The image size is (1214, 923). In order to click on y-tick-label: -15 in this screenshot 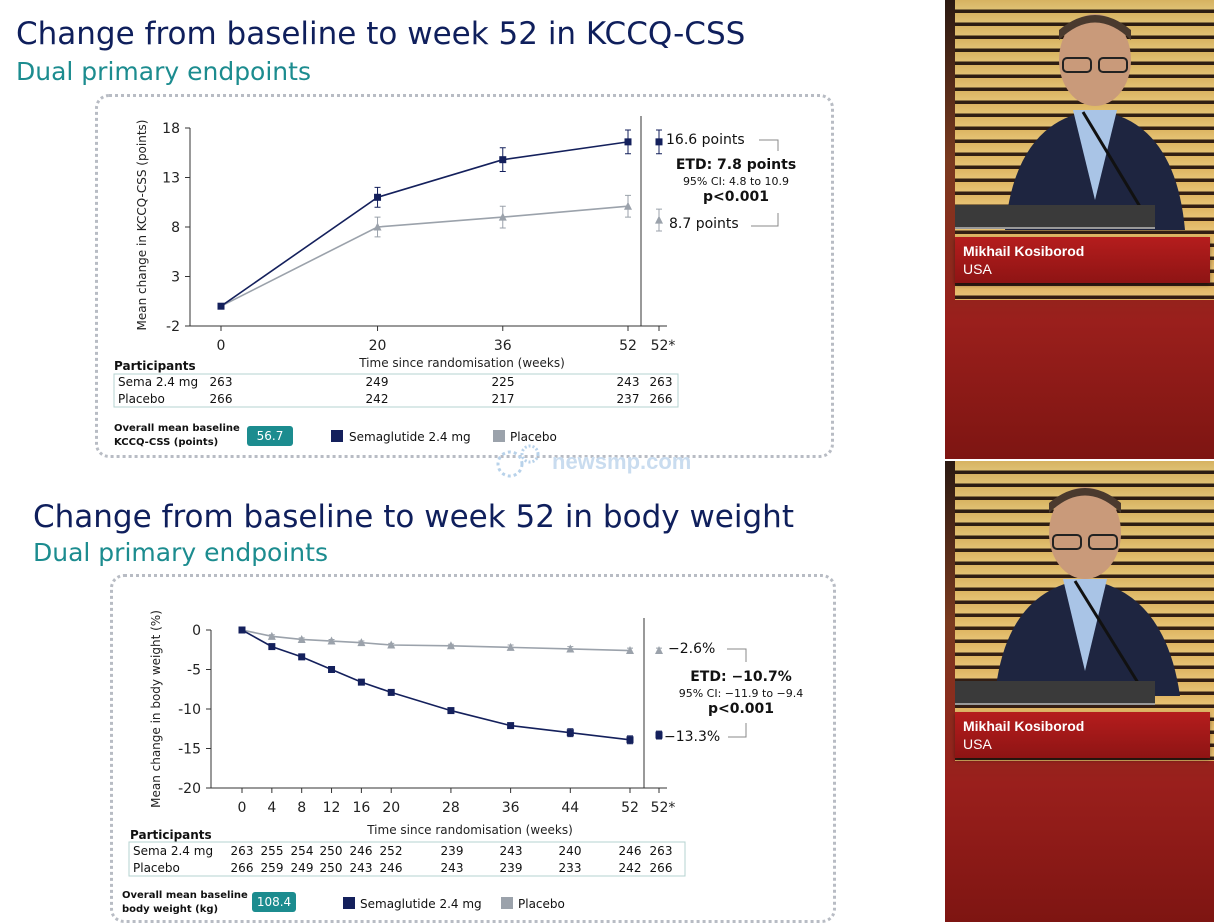, I will do `click(189, 750)`.